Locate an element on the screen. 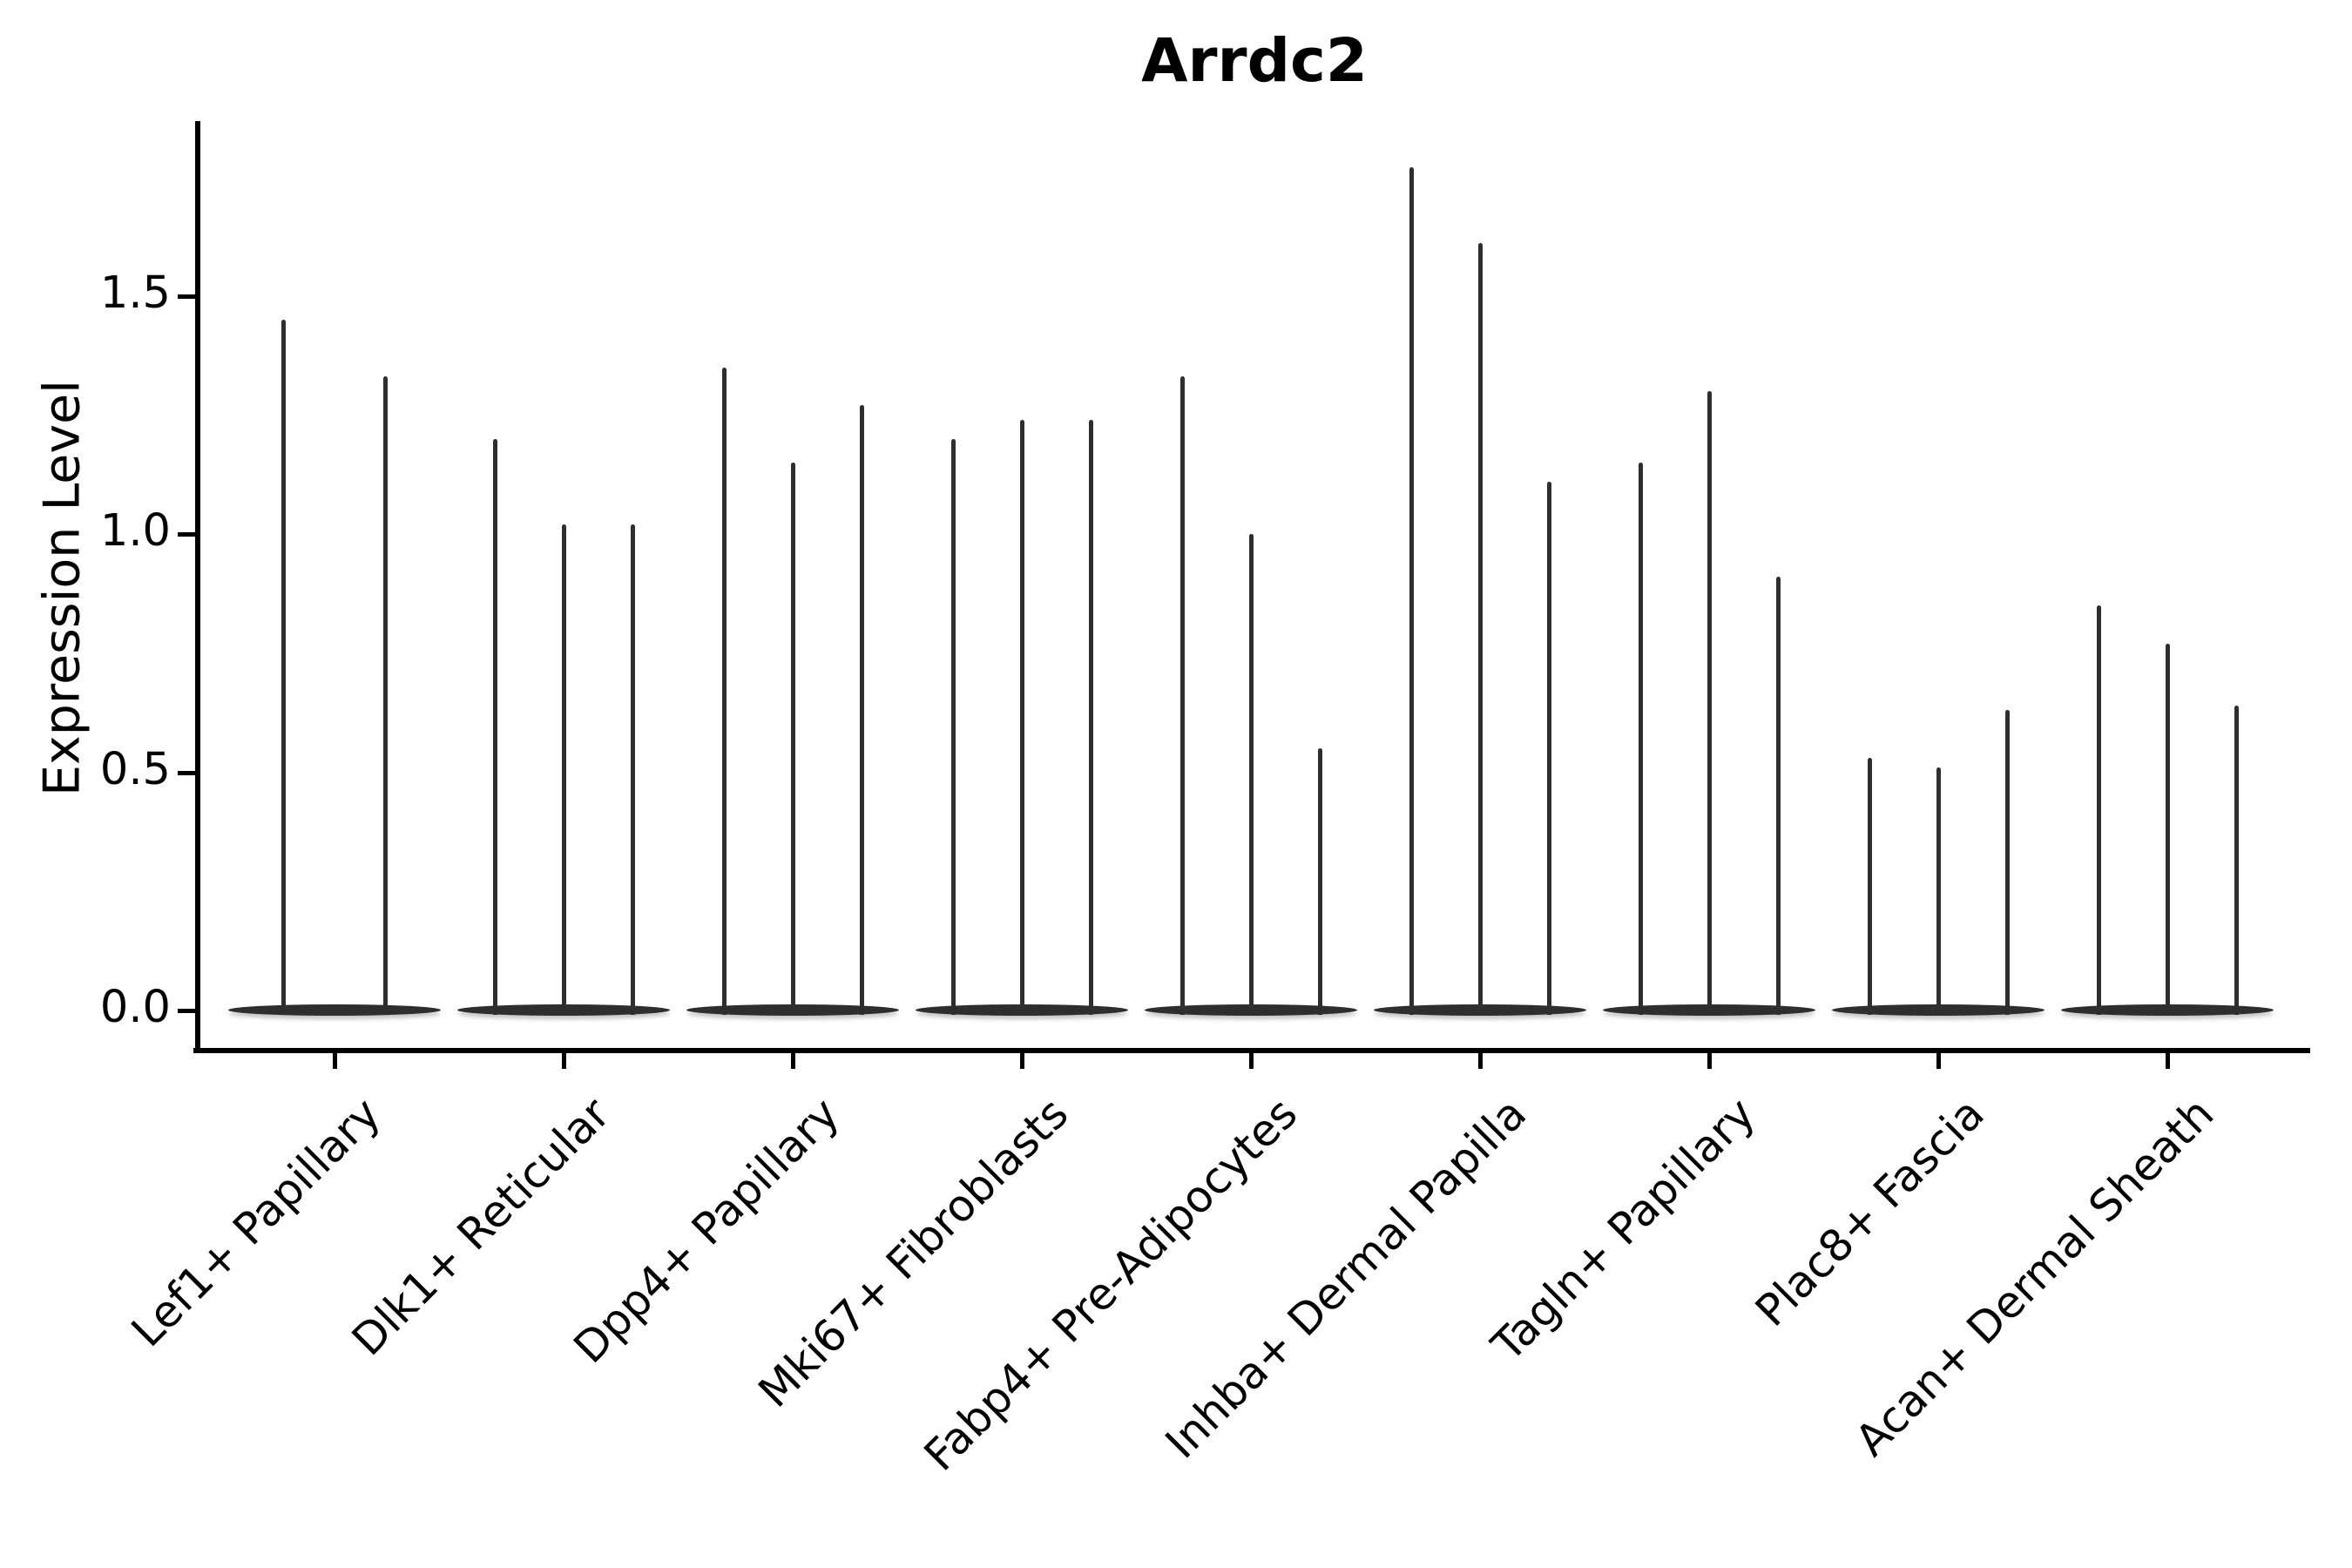 The image size is (2352, 1568). y-tick-label: 0.5 is located at coordinates (135, 769).